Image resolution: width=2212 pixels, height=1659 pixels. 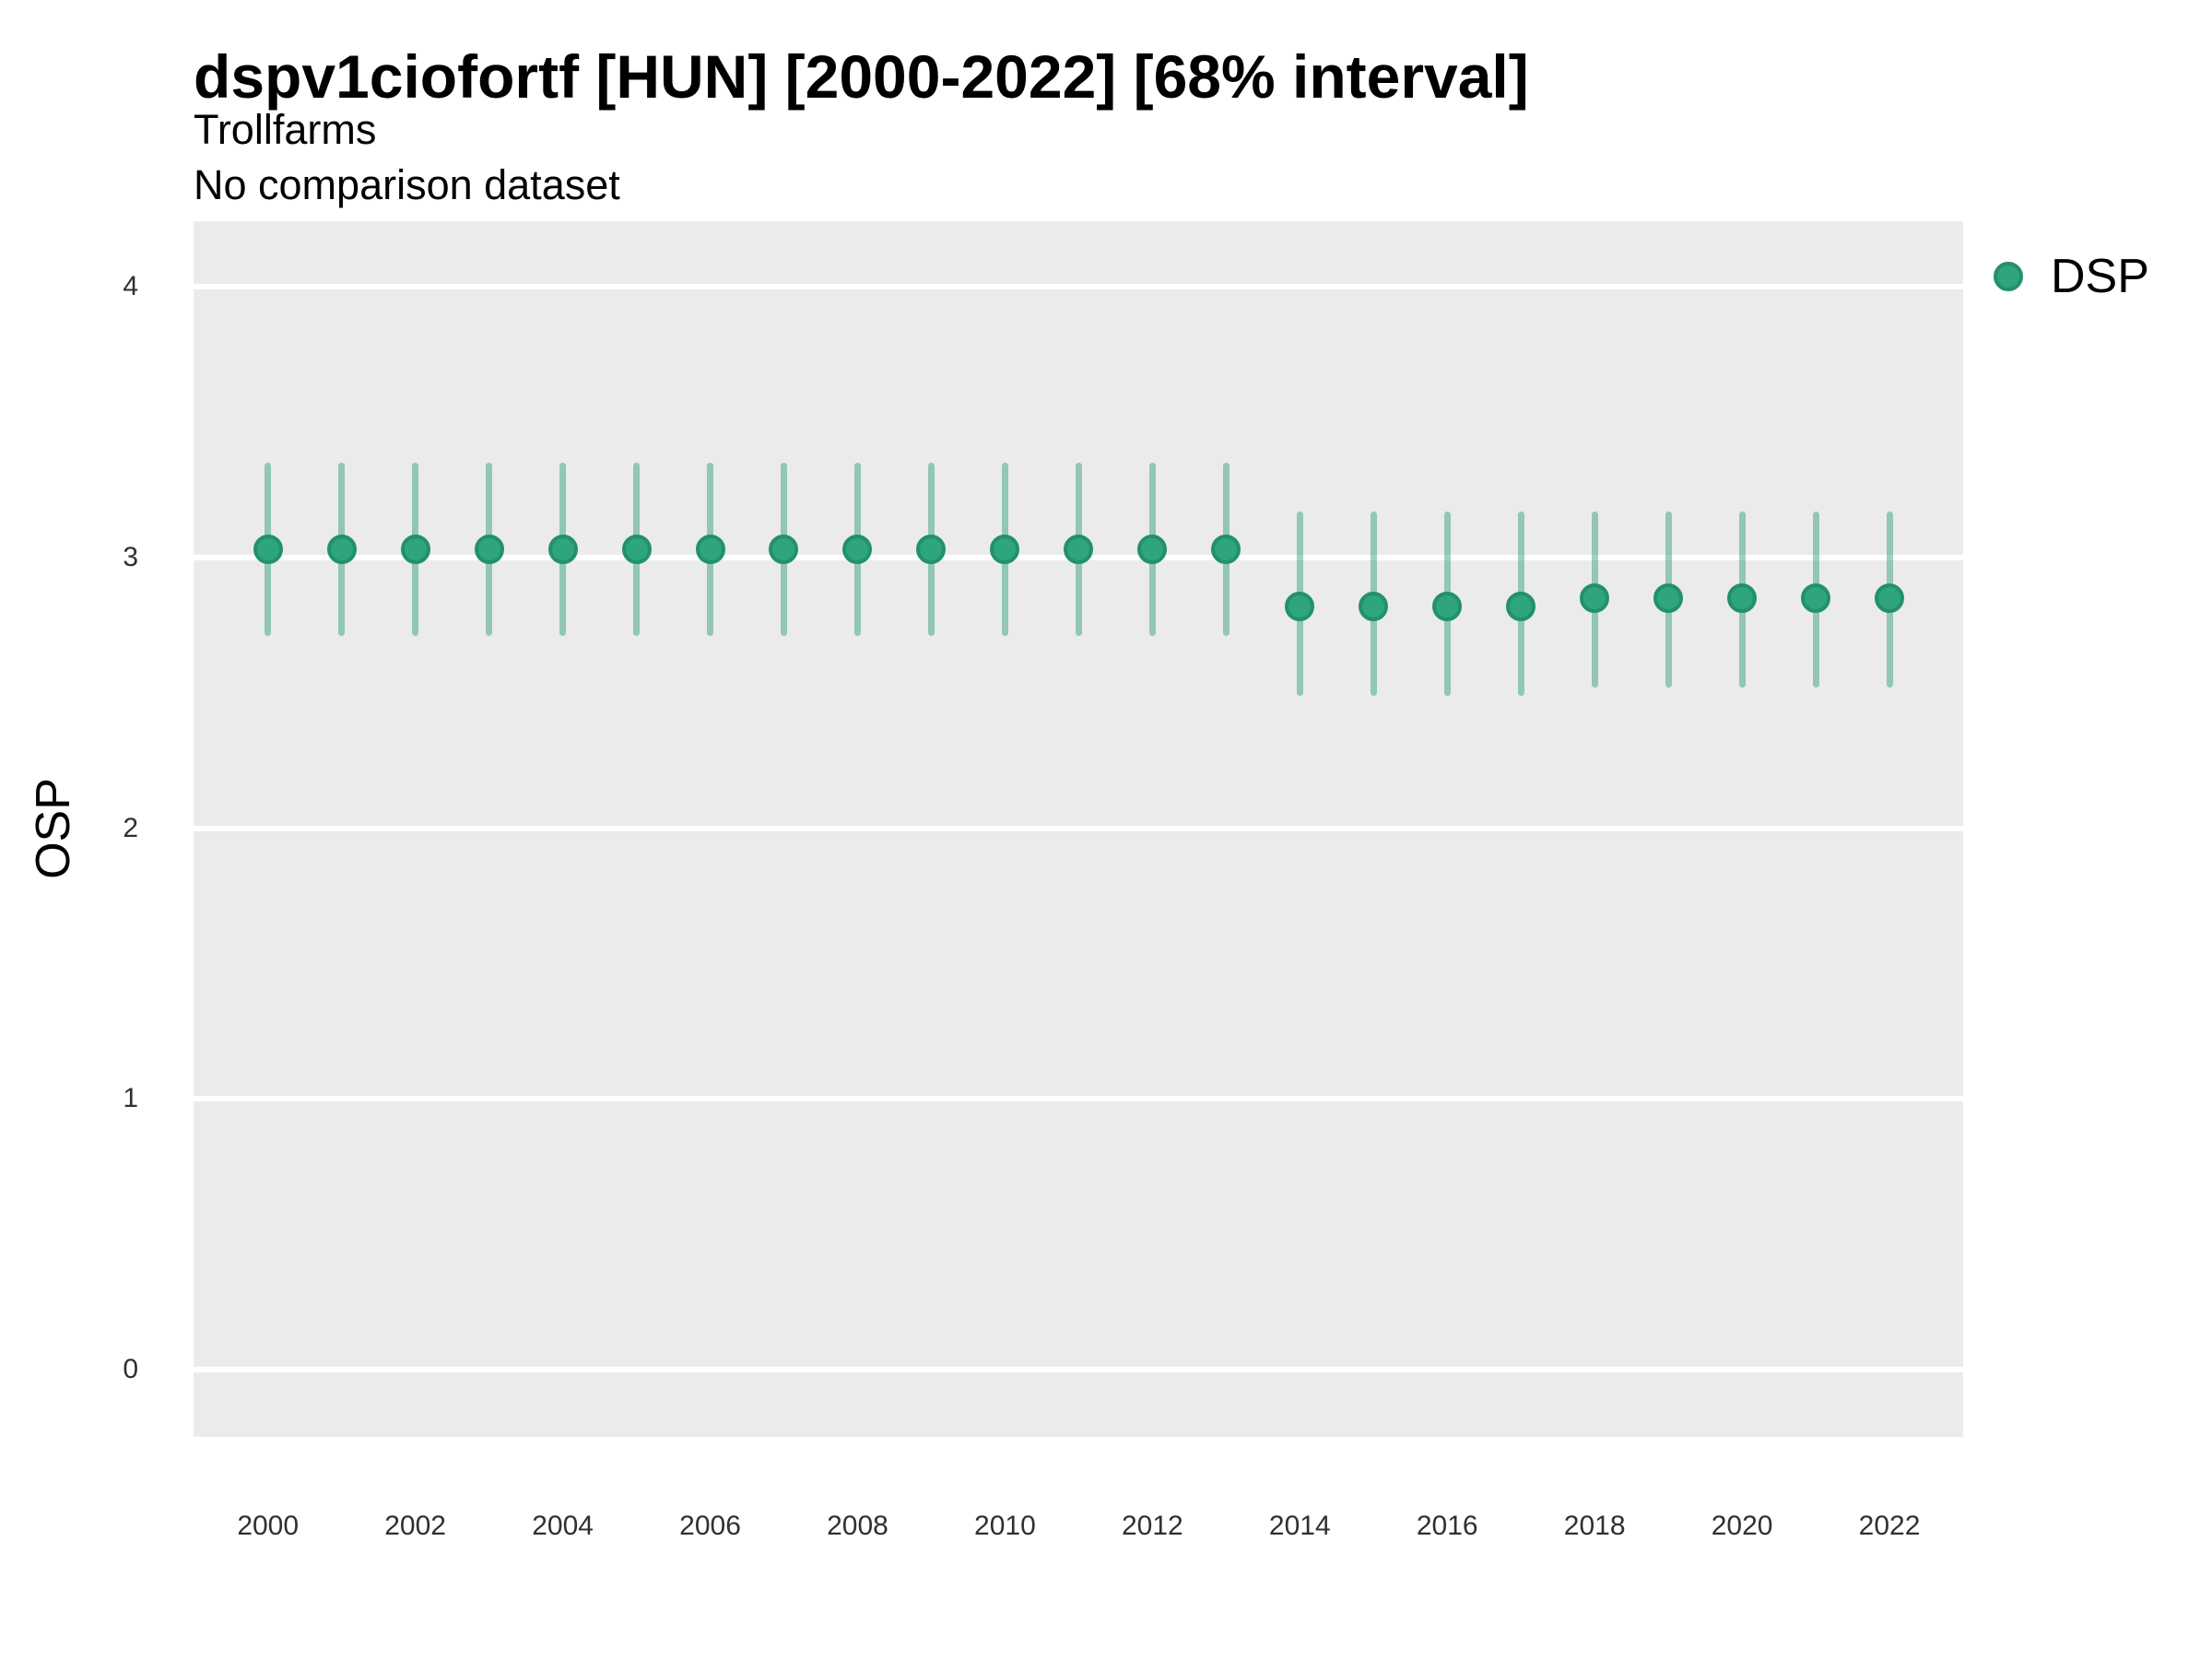 I want to click on data-point-2013, so click(x=1226, y=549).